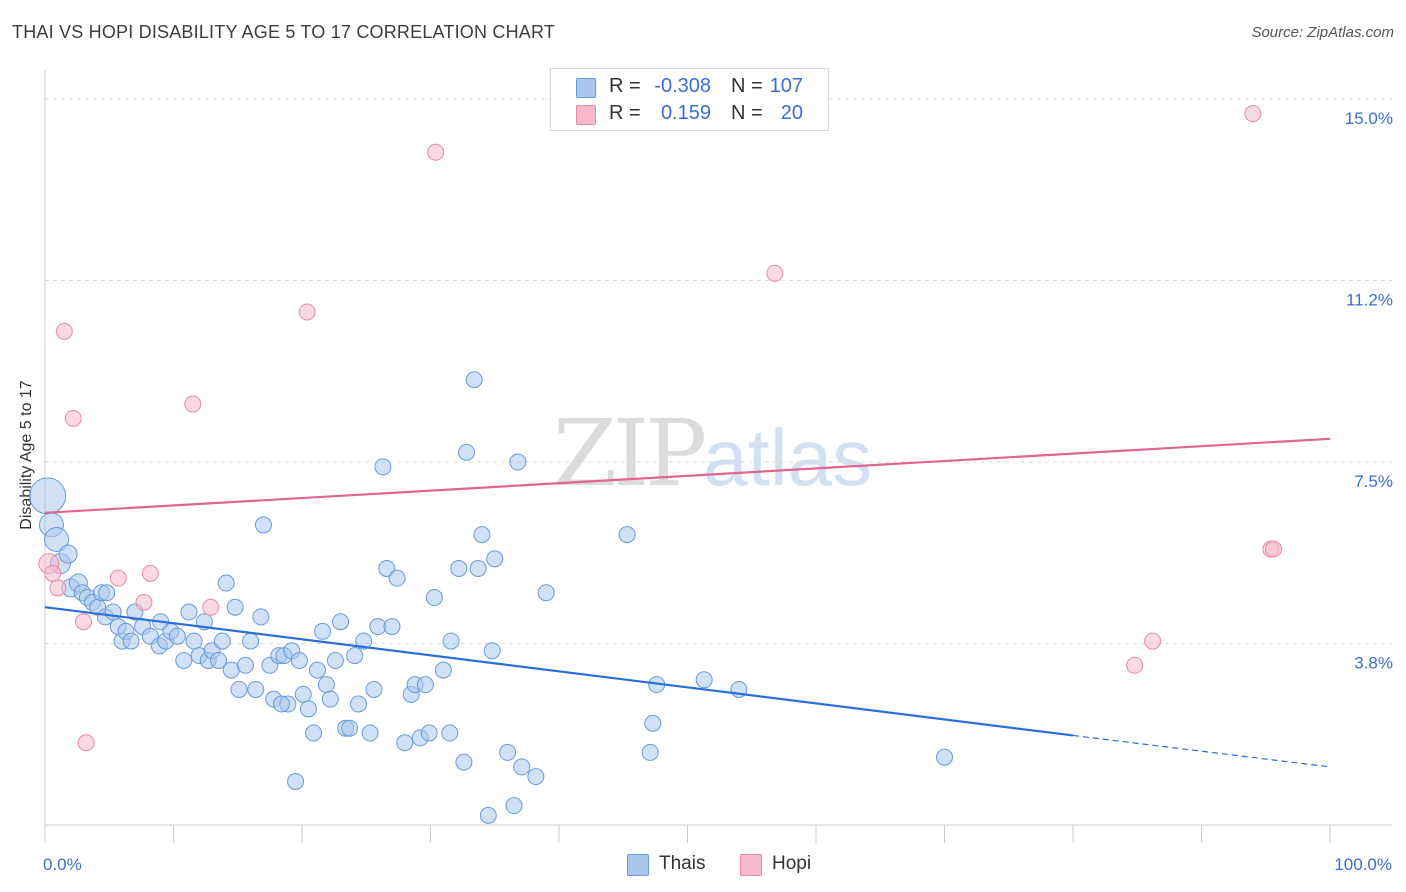  Describe the element at coordinates (747, 86) in the screenshot. I see `thais-n-label: N =` at that location.